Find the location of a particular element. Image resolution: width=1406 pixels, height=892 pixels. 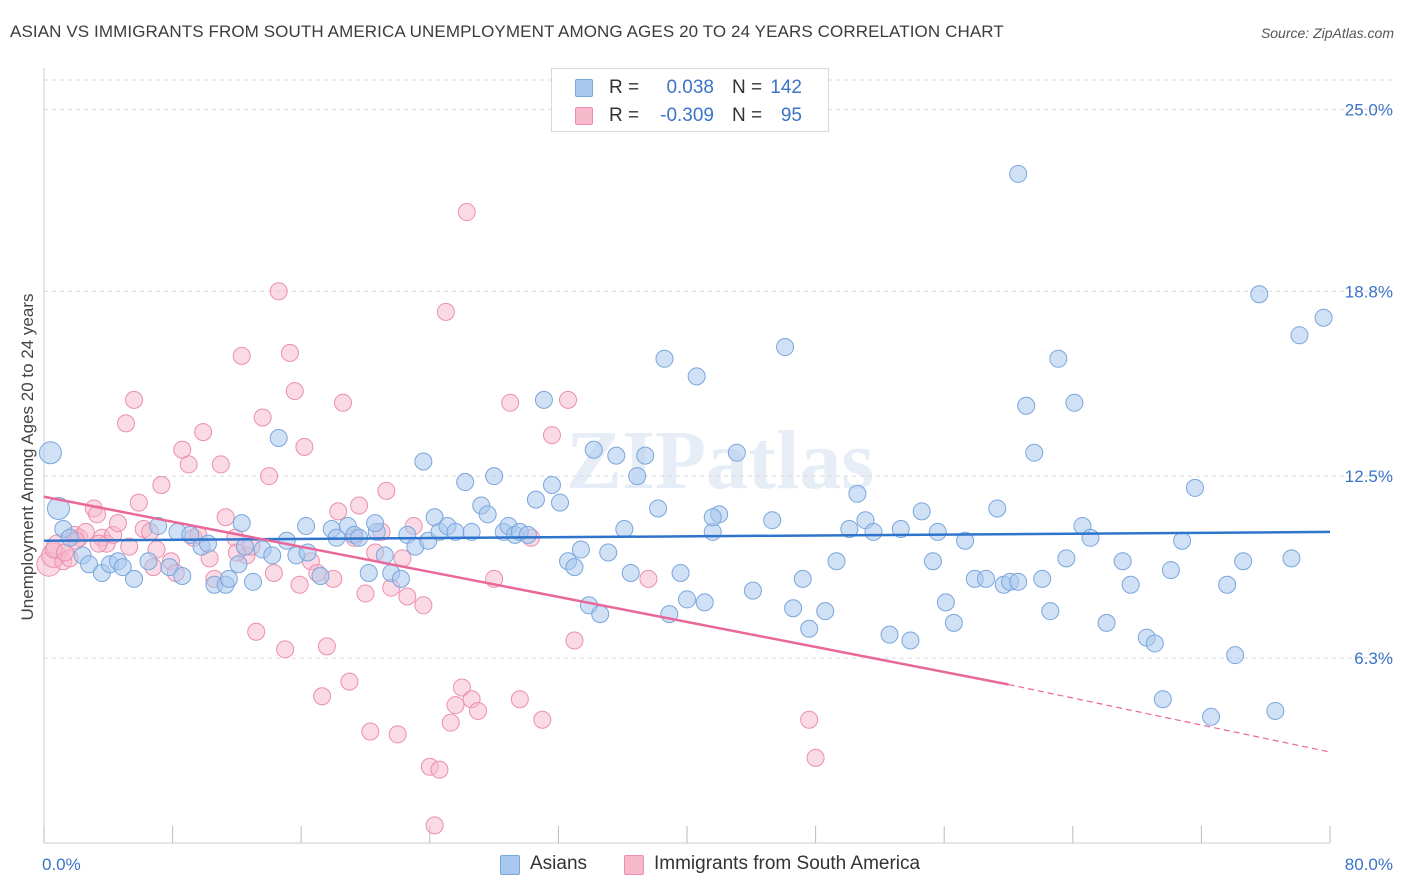

x-tick-label: 0.0% is located at coordinates (61, 864).